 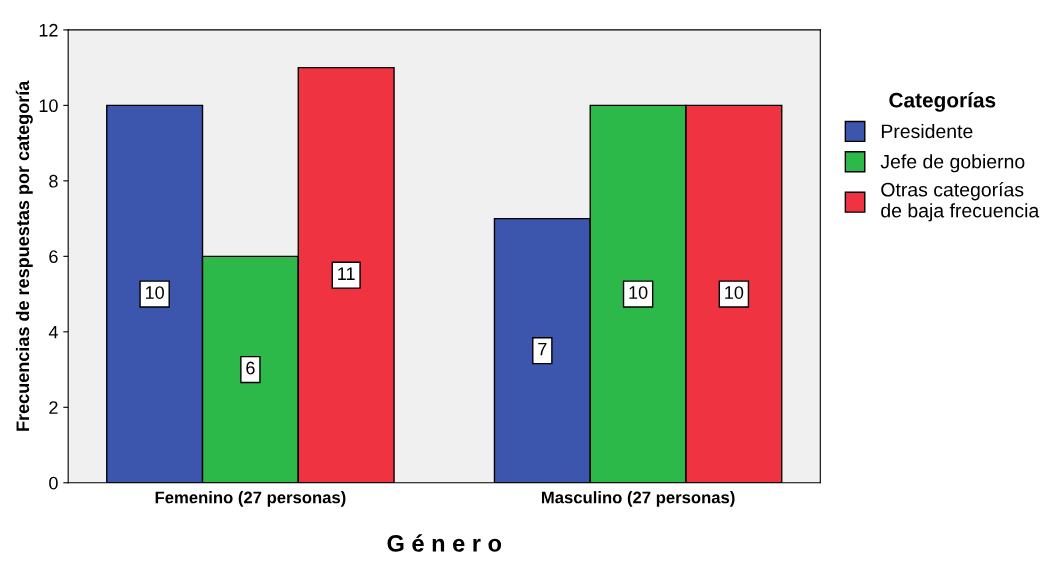 What do you see at coordinates (542, 349) in the screenshot?
I see `data-label: 7` at bounding box center [542, 349].